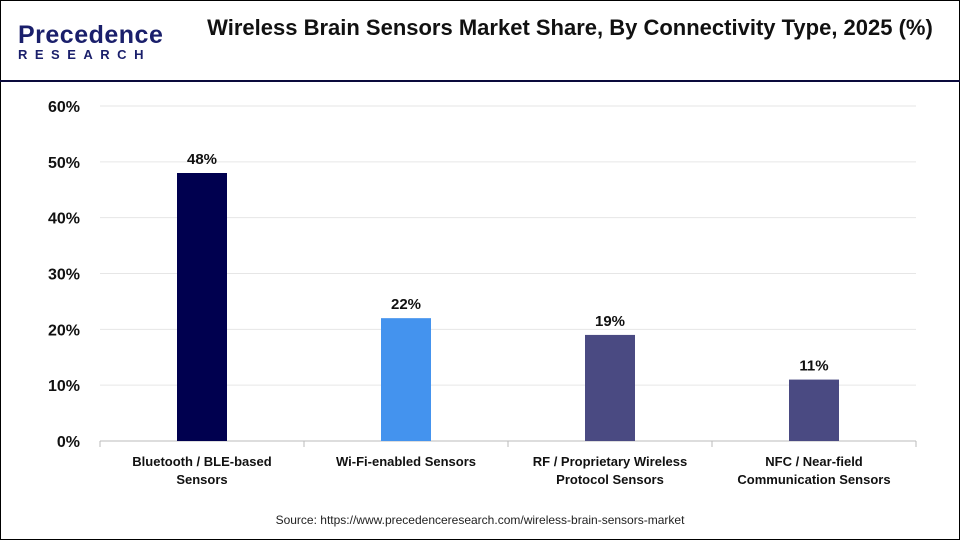 Image resolution: width=960 pixels, height=540 pixels. I want to click on y-tick-label: 0%, so click(68, 442).